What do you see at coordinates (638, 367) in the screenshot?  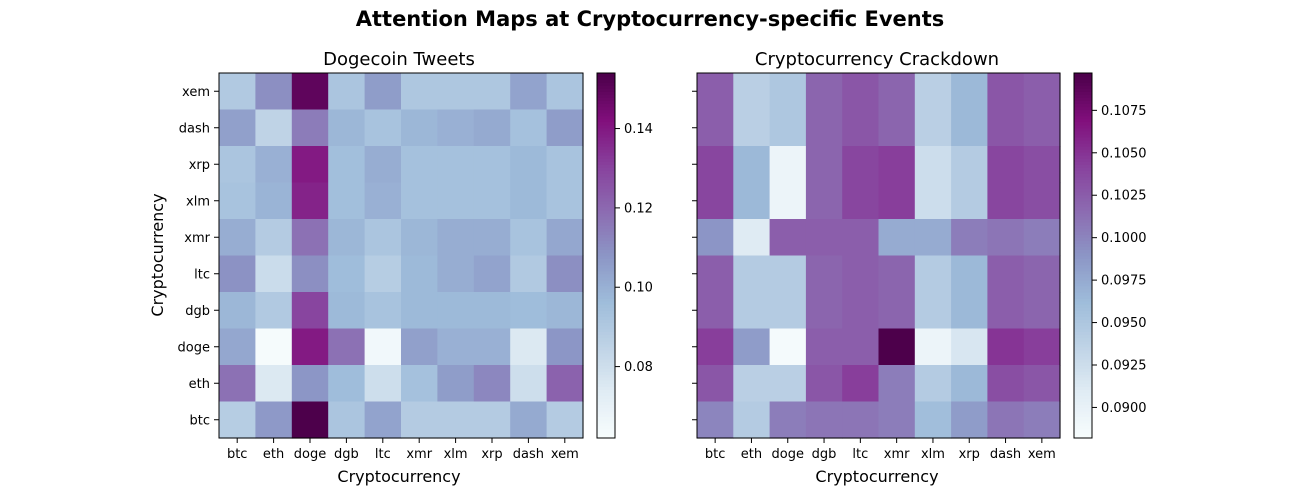 I see `colorbar-tick-label: 0.08` at bounding box center [638, 367].